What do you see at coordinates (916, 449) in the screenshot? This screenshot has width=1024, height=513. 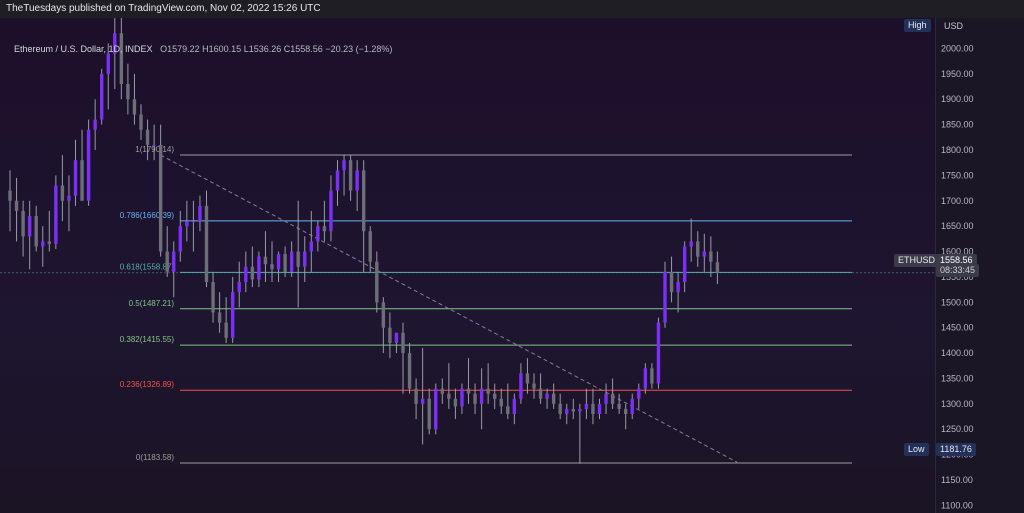 I see `low-badge: Low` at bounding box center [916, 449].